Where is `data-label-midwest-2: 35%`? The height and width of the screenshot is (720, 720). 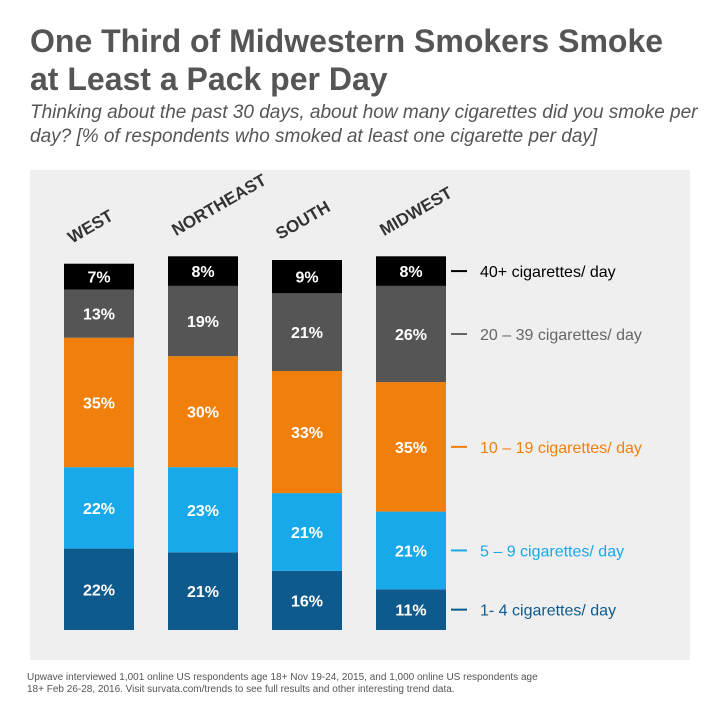 data-label-midwest-2: 35% is located at coordinates (411, 448).